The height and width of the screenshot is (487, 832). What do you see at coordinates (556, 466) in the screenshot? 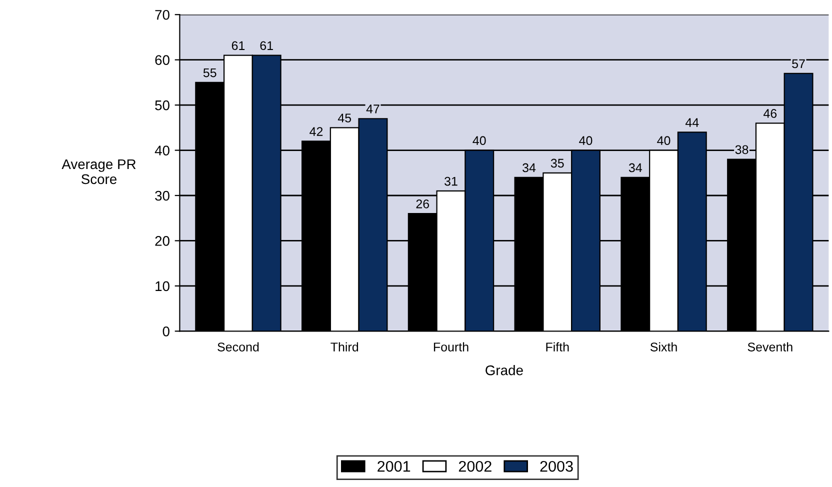
I see `legend-label: 2003` at bounding box center [556, 466].